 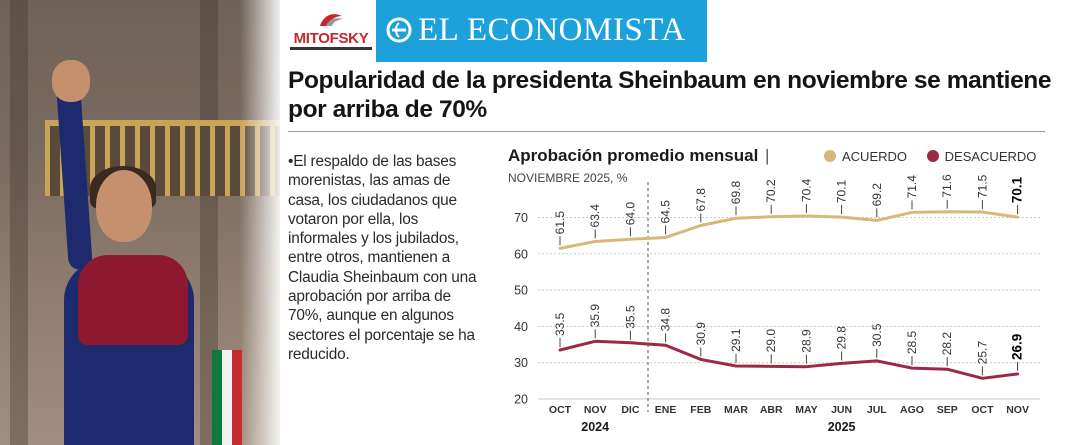 I want to click on x-tick-label: JUL, so click(x=877, y=410).